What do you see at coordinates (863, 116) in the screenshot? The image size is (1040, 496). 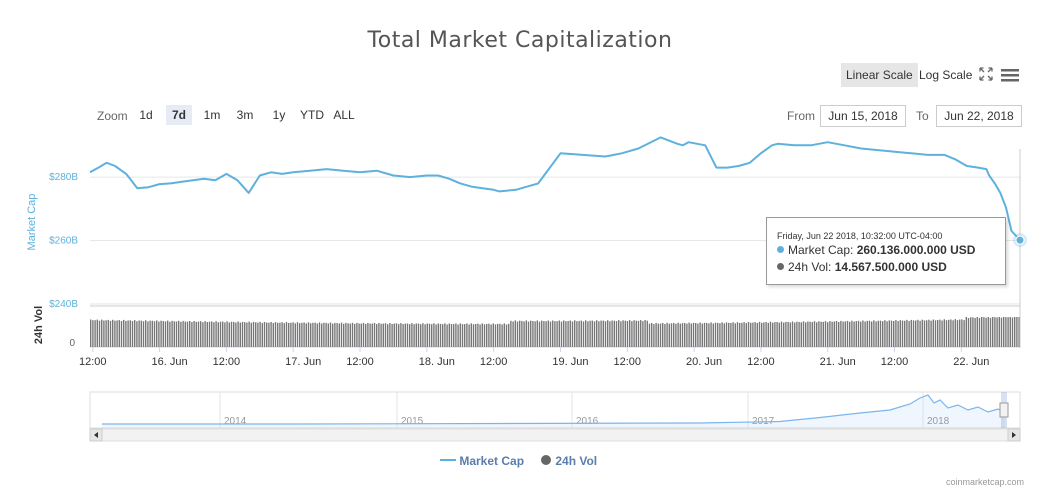 I see `from-date-input: Jun 15, 2018` at bounding box center [863, 116].